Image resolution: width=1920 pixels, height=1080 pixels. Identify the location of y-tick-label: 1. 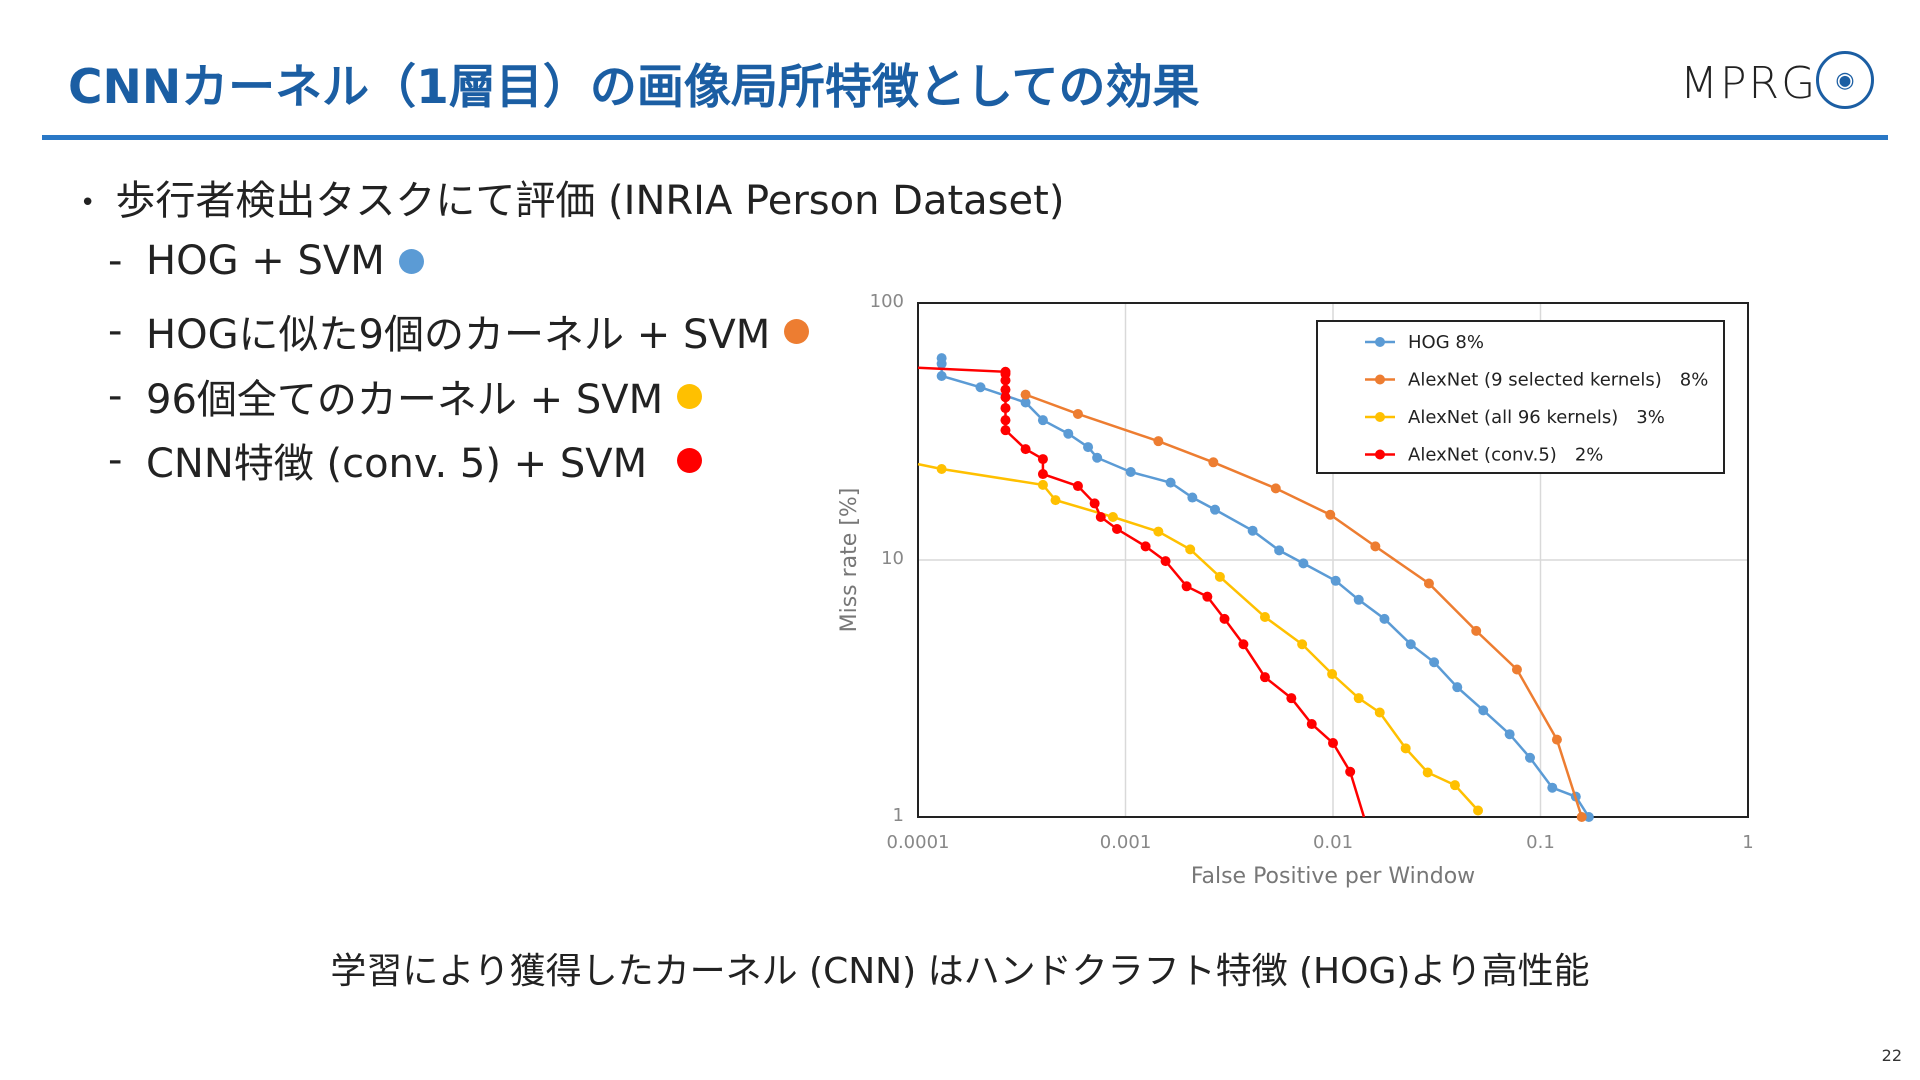
(898, 815).